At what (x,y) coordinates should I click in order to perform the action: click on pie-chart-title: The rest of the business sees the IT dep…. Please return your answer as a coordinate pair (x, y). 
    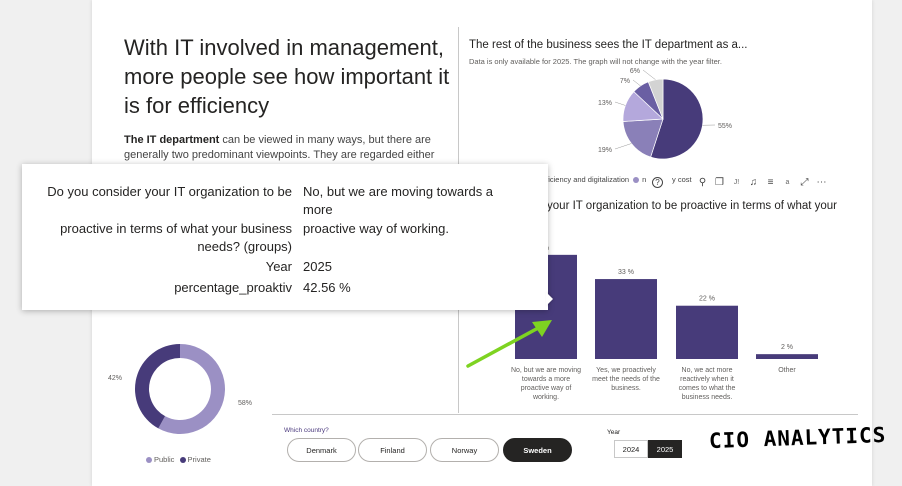
    Looking at the image, I should click on (608, 45).